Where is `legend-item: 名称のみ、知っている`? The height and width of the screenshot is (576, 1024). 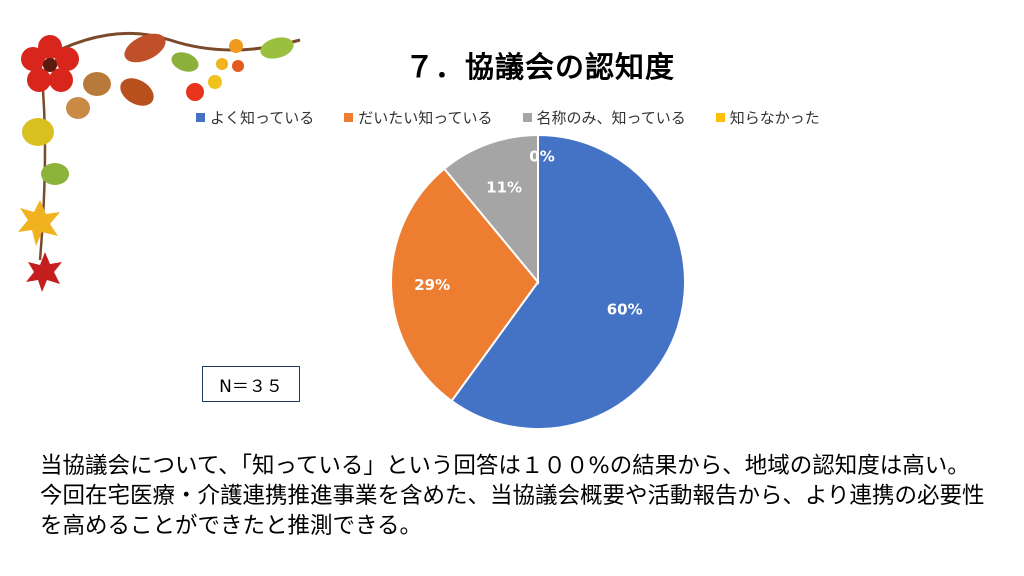 legend-item: 名称のみ、知っている is located at coordinates (604, 117).